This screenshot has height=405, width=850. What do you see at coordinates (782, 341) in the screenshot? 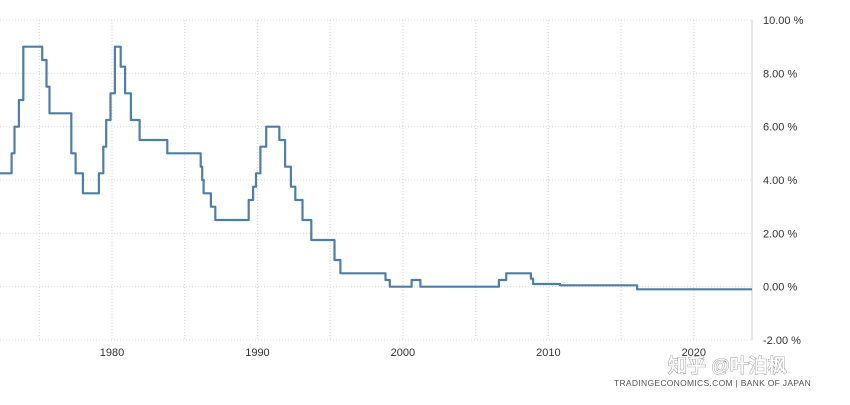
I see `y-tick-label: -2.00 %` at bounding box center [782, 341].